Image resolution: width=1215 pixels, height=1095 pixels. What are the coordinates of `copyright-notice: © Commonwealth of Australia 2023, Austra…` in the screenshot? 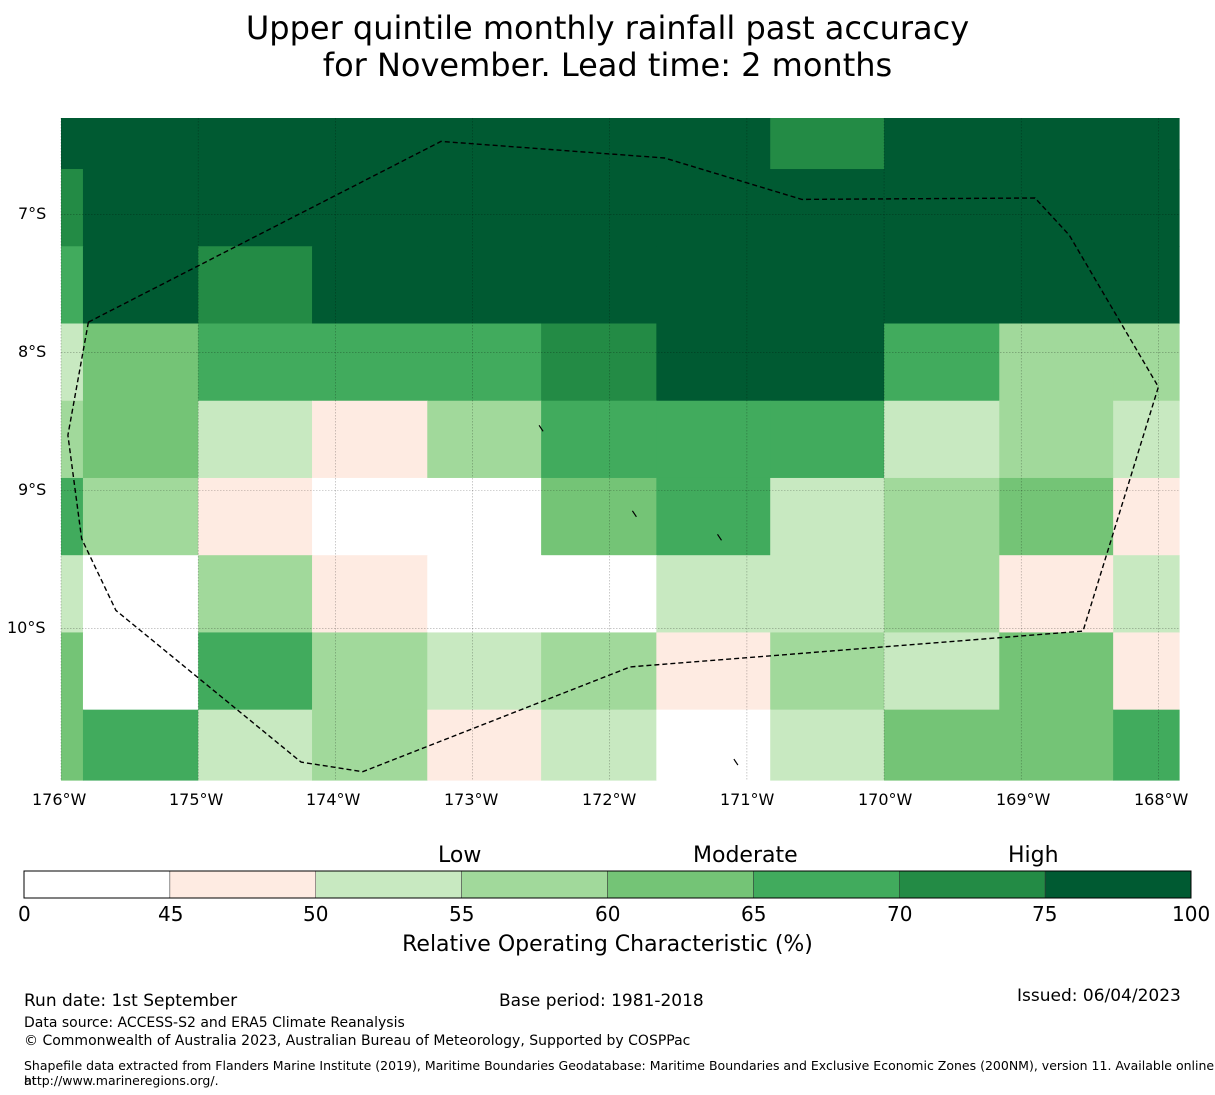 It's located at (357, 1041).